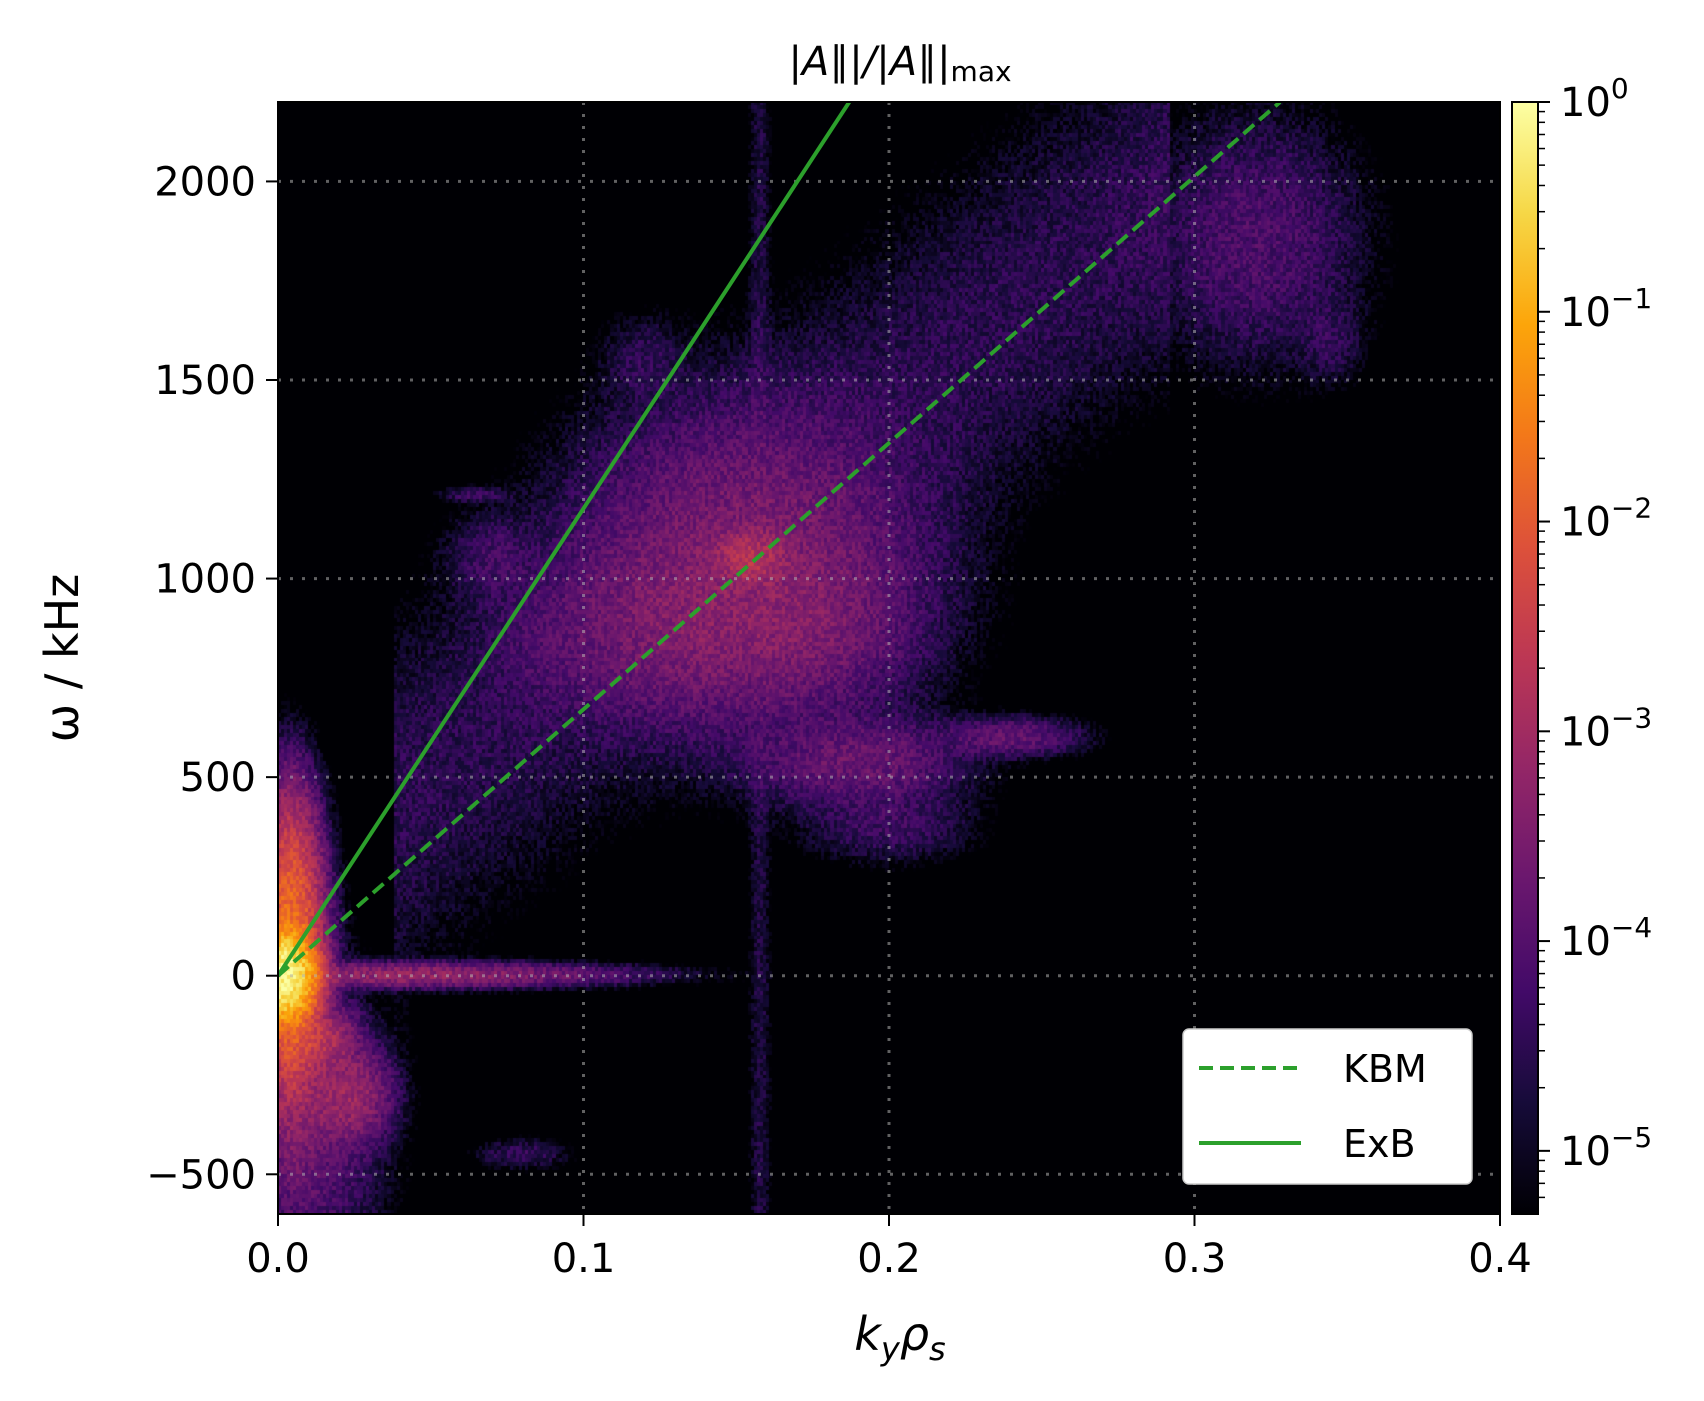  I want to click on colorbar-tick-label: 10⁻², so click(1606, 519).